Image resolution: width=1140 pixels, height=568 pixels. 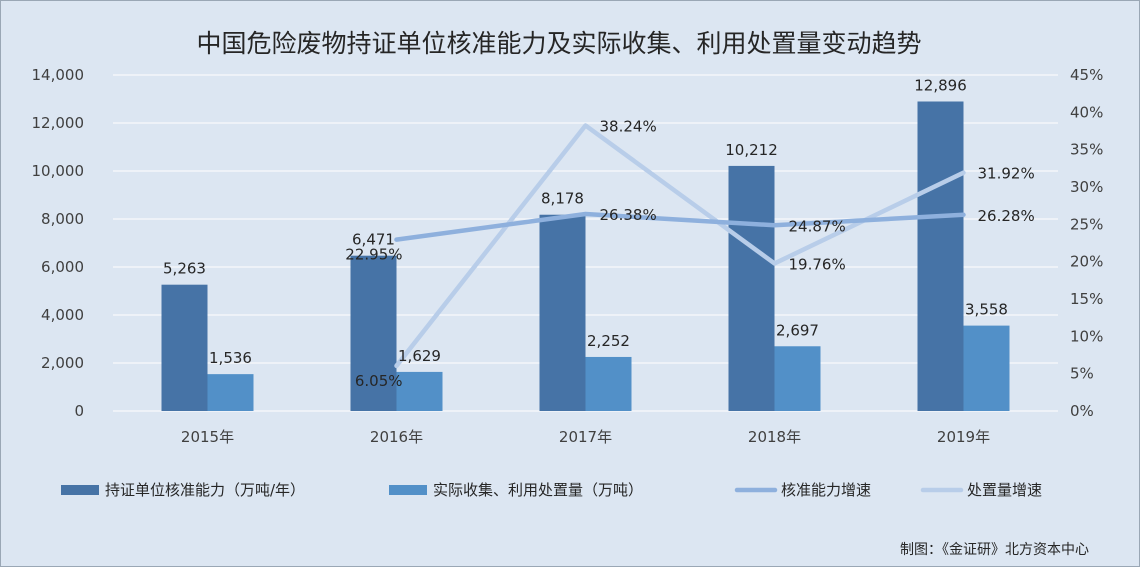 I want to click on line-value-label: 26.38%, so click(x=628, y=215).